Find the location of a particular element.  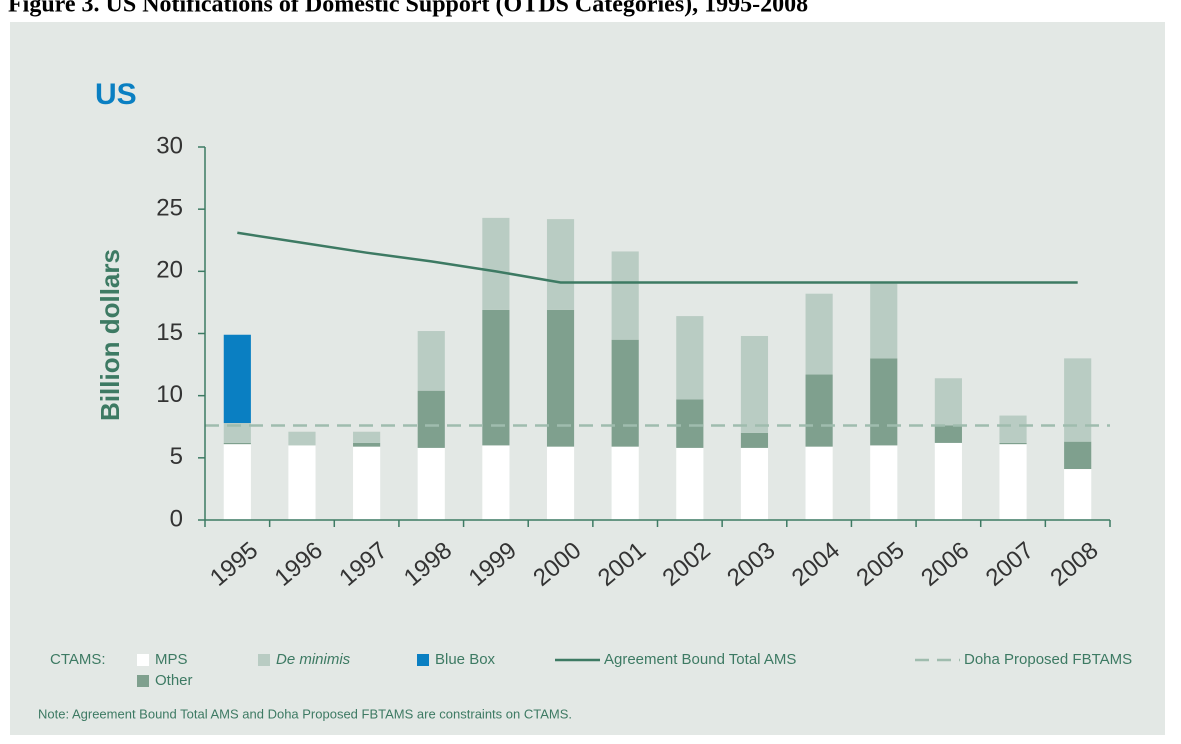

panel-label: US is located at coordinates (116, 94).